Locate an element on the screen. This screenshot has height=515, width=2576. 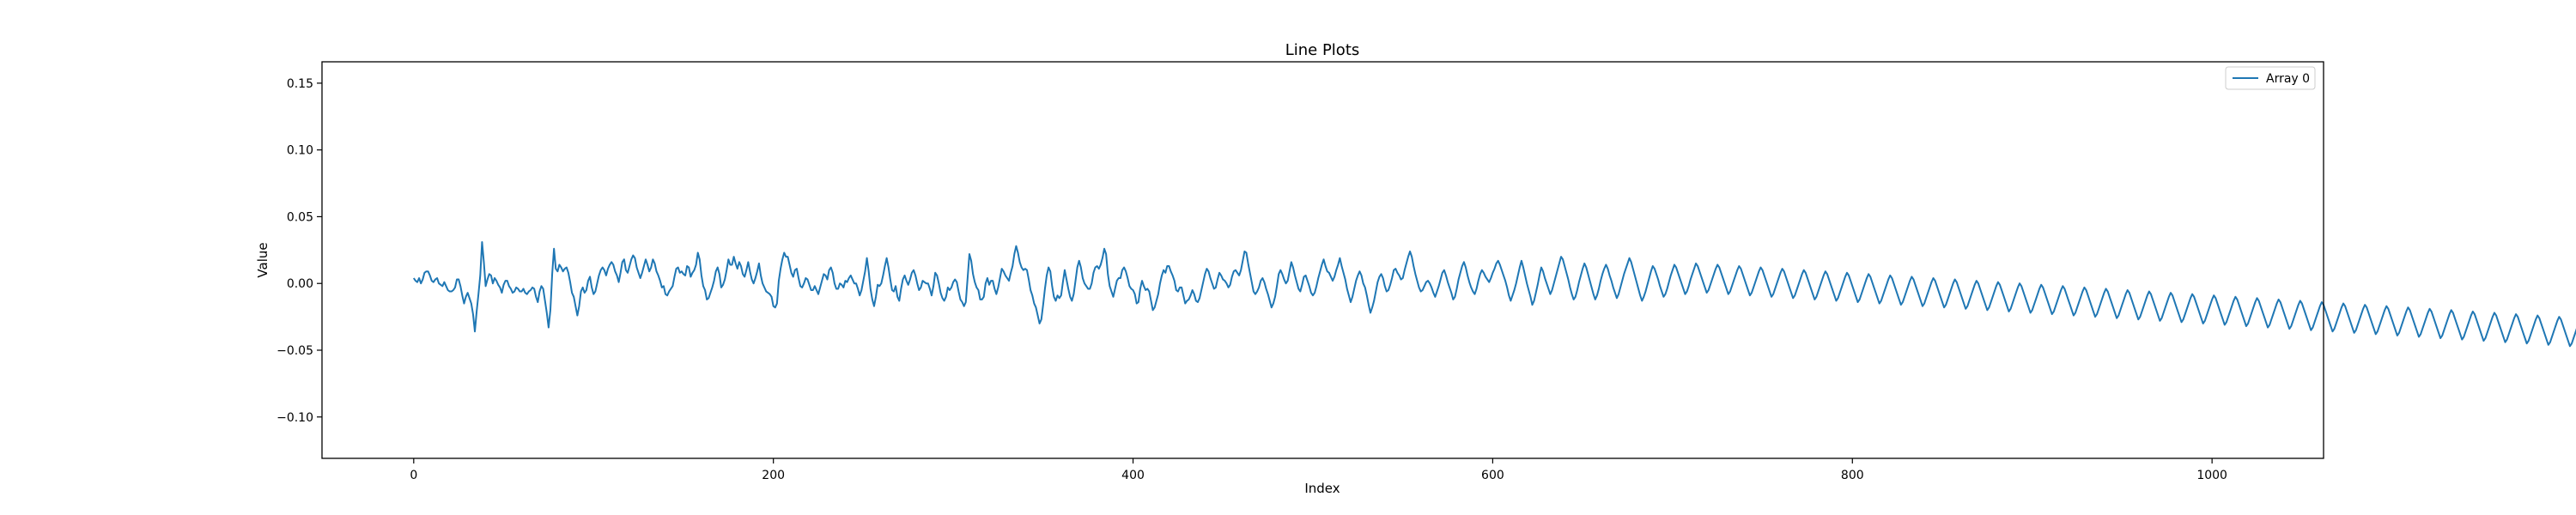
legend-label-array-0: Array 0 is located at coordinates (2288, 79).